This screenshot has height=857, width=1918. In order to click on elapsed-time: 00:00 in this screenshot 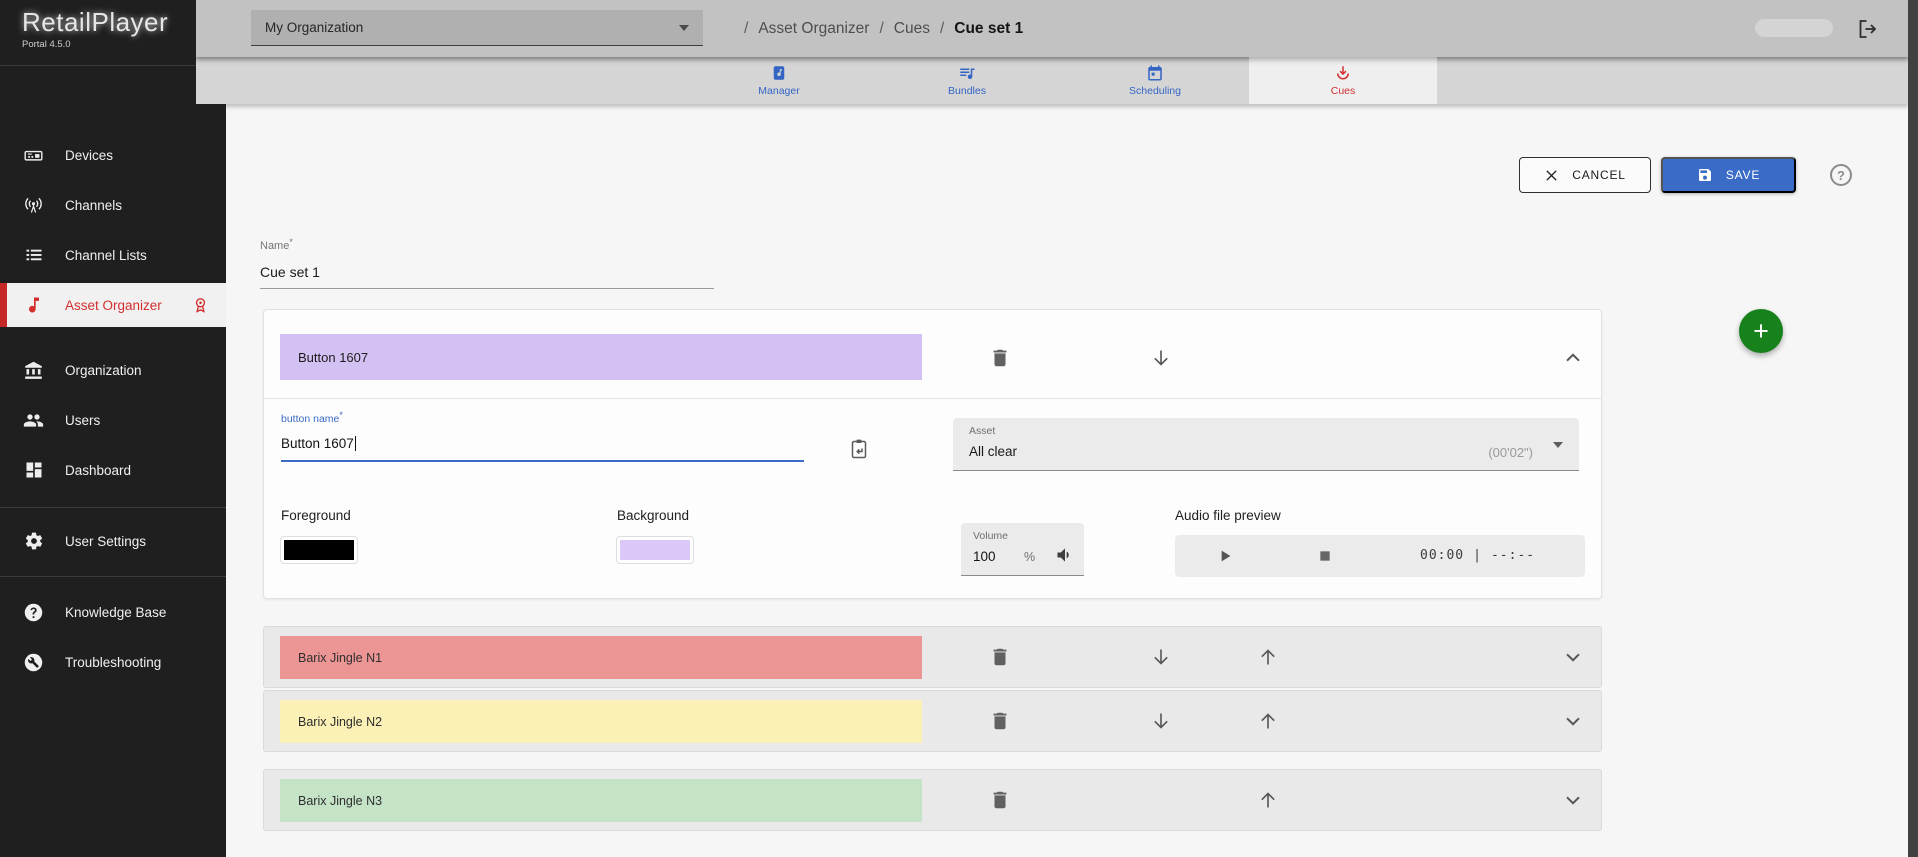, I will do `click(1442, 555)`.